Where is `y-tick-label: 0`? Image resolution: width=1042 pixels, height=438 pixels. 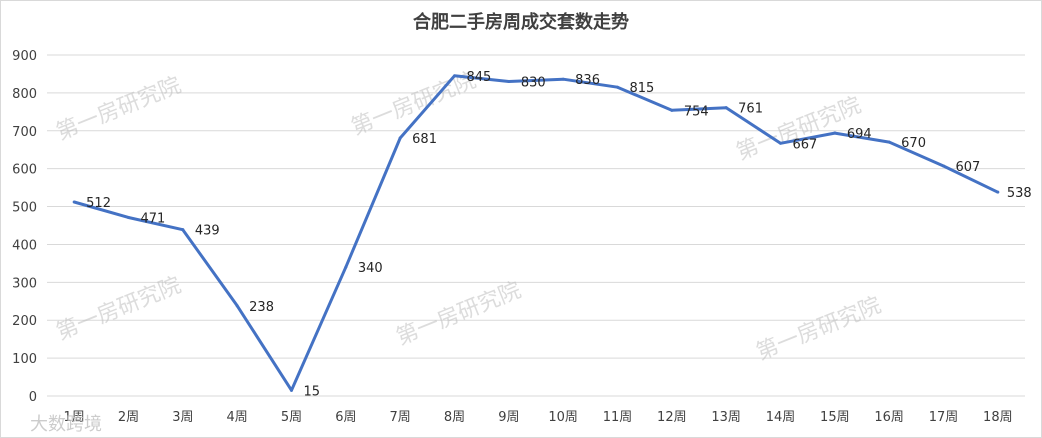
y-tick-label: 0 is located at coordinates (33, 397).